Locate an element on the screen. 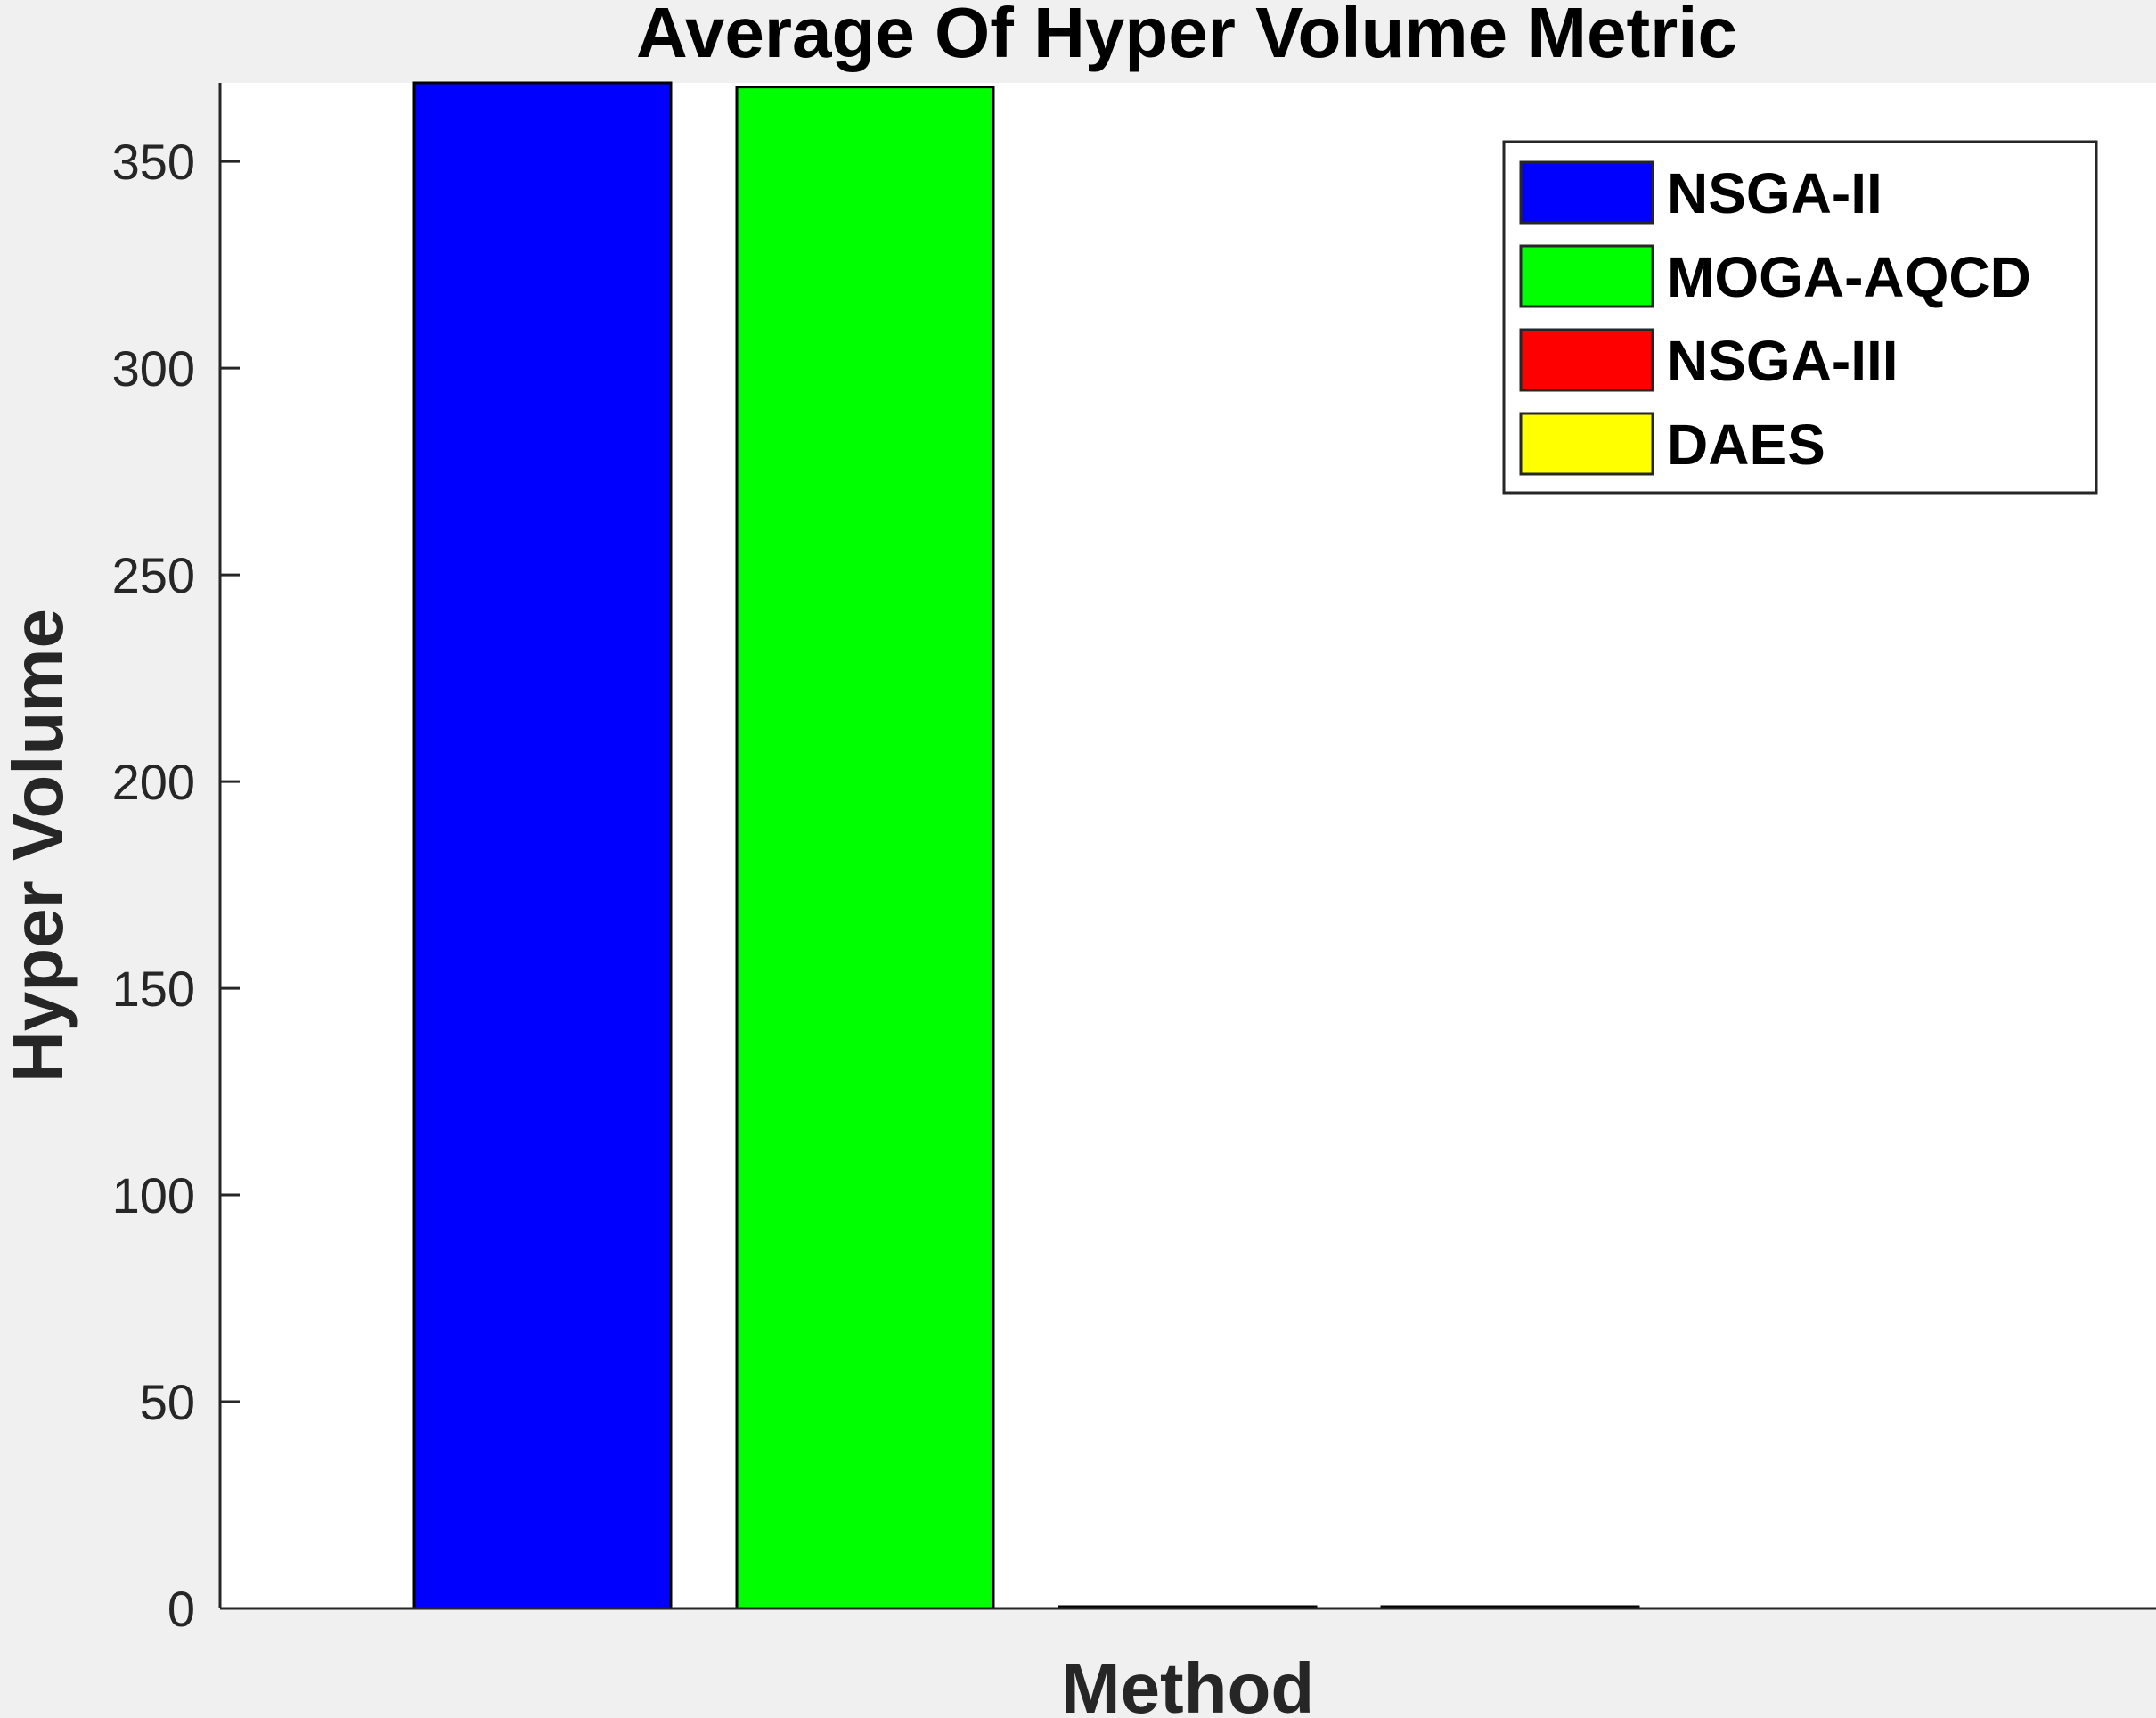 This screenshot has width=2156, height=1718. y-tick-label: 300 is located at coordinates (153, 368).